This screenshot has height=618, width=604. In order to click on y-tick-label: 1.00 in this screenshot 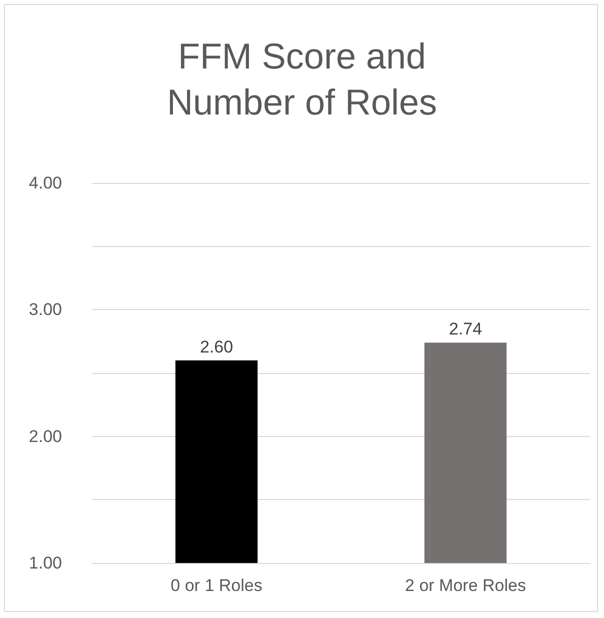, I will do `click(45, 563)`.